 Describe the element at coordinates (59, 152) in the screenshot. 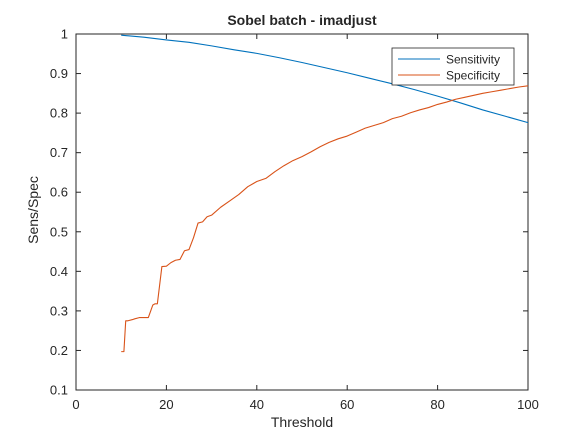

I see `y-tick-label: 0.7` at that location.